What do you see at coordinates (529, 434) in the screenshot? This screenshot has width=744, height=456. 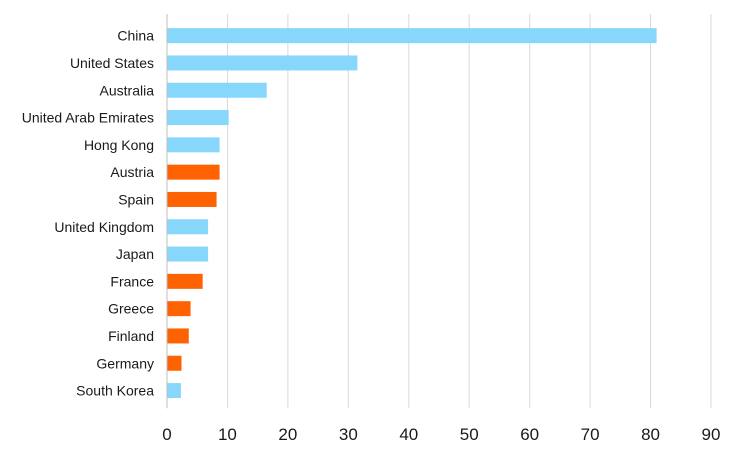 I see `x-tick-label: 60` at bounding box center [529, 434].